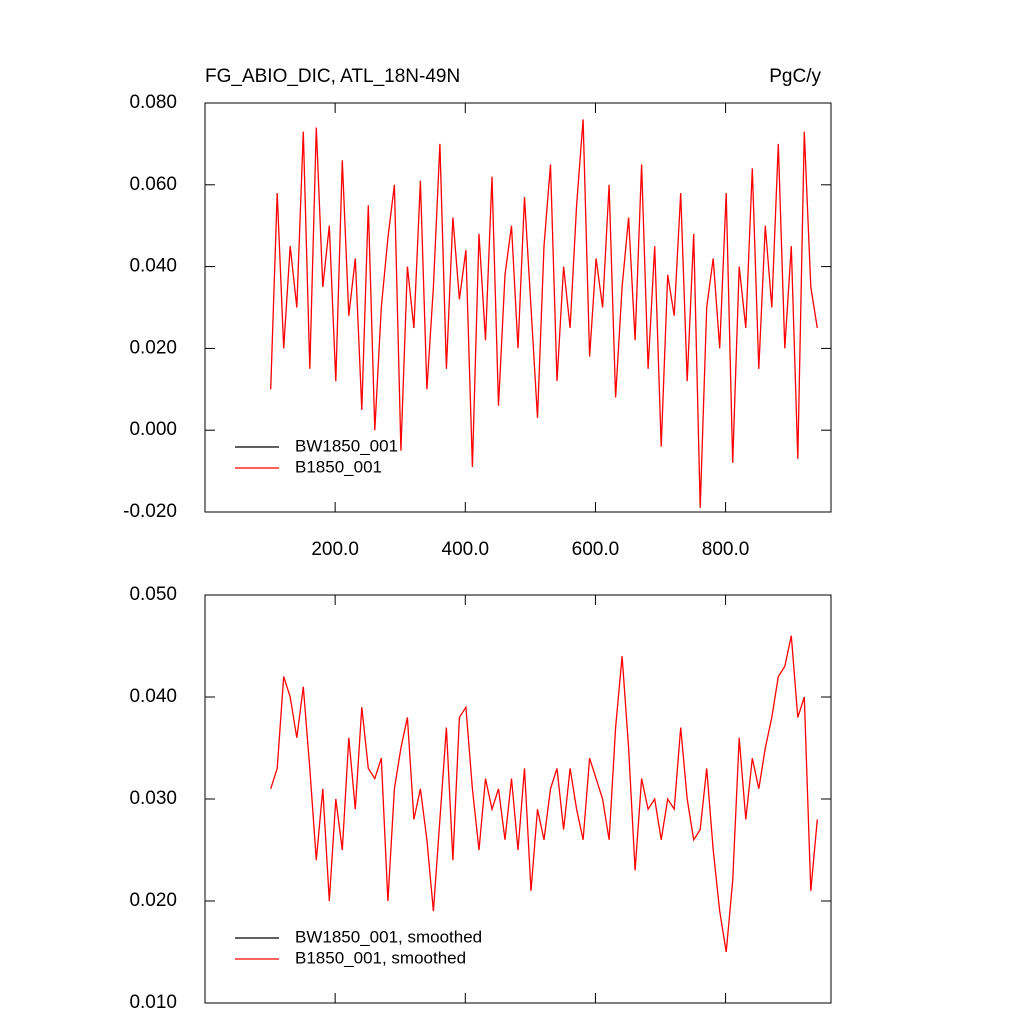 This screenshot has height=1024, width=1024. I want to click on unit-label: PgC/y, so click(795, 76).